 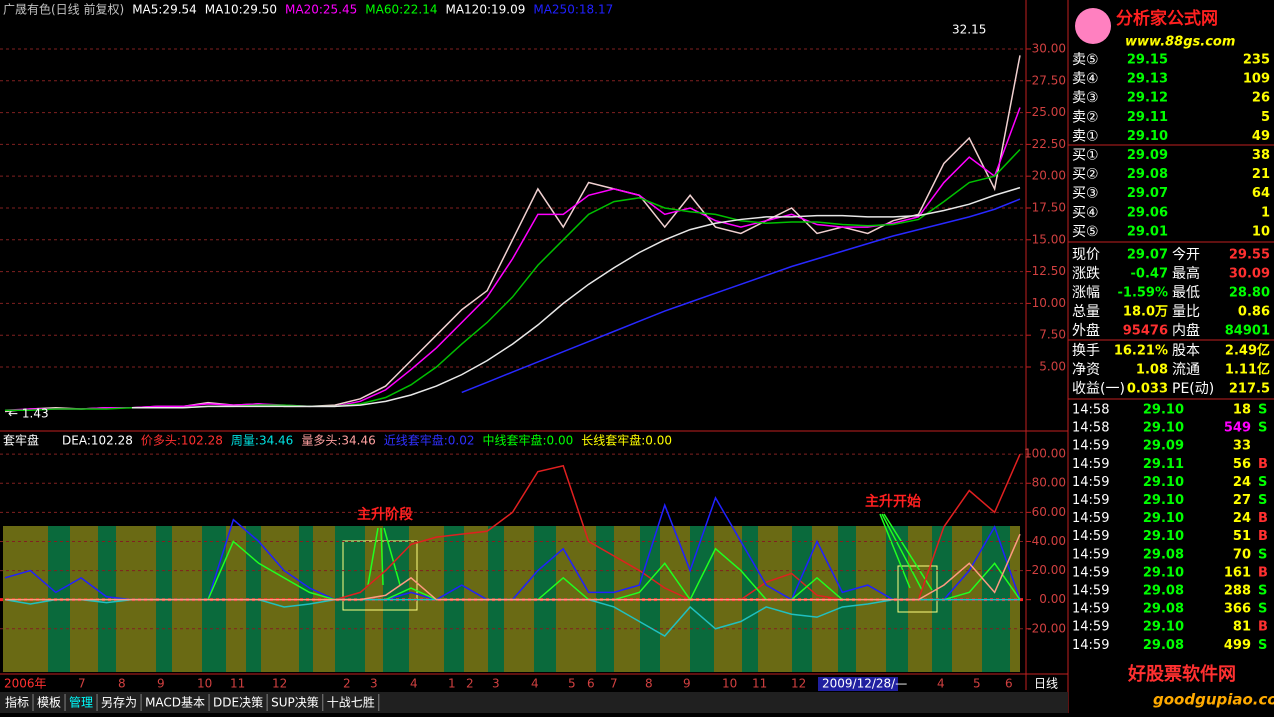 What do you see at coordinates (175, 703) in the screenshot?
I see `tab: MACD基本` at bounding box center [175, 703].